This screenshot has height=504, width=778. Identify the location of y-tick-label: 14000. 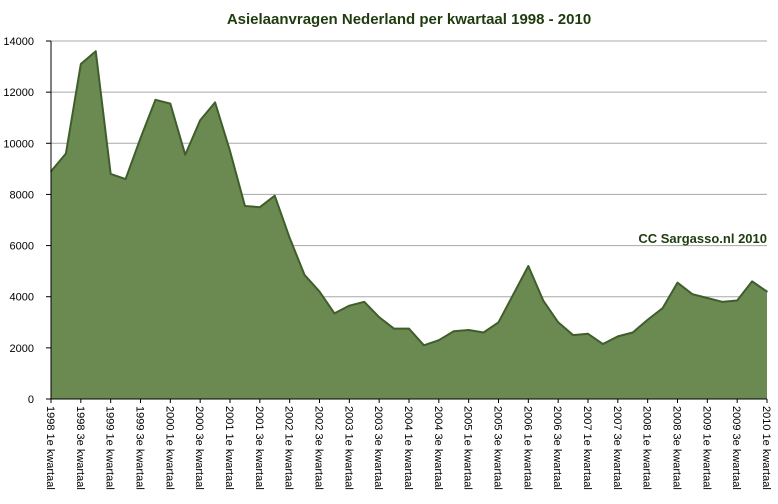
(18, 42).